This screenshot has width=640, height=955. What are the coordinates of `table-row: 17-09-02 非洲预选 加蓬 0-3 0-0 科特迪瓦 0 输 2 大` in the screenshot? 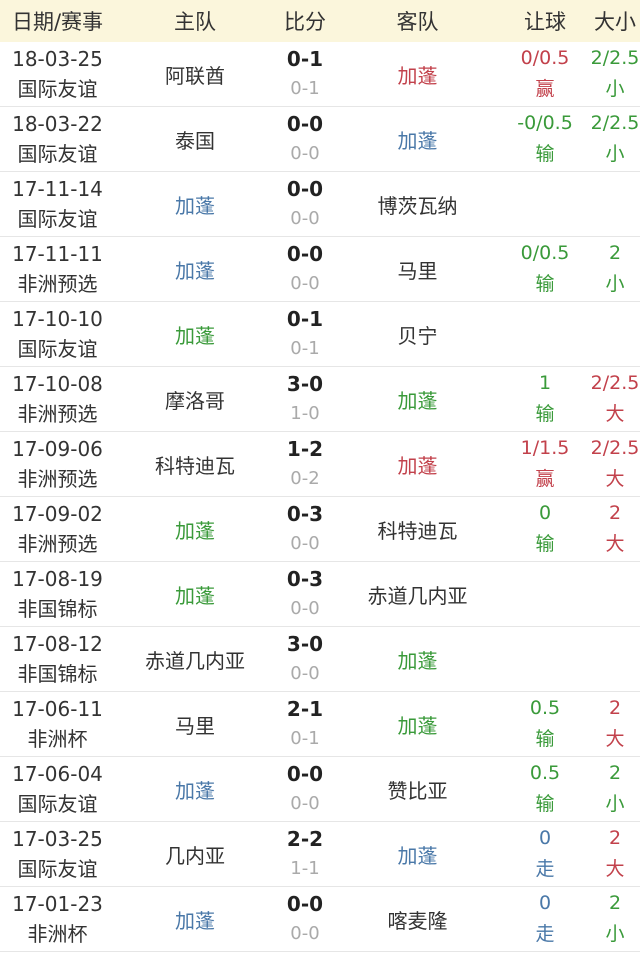 It's located at (320, 529).